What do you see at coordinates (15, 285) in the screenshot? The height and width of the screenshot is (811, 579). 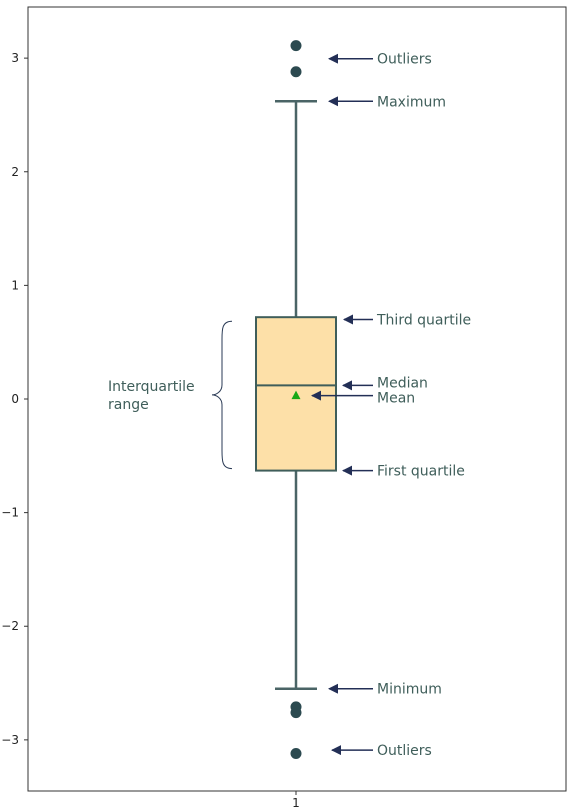 I see `y-tick-label: 1` at bounding box center [15, 285].